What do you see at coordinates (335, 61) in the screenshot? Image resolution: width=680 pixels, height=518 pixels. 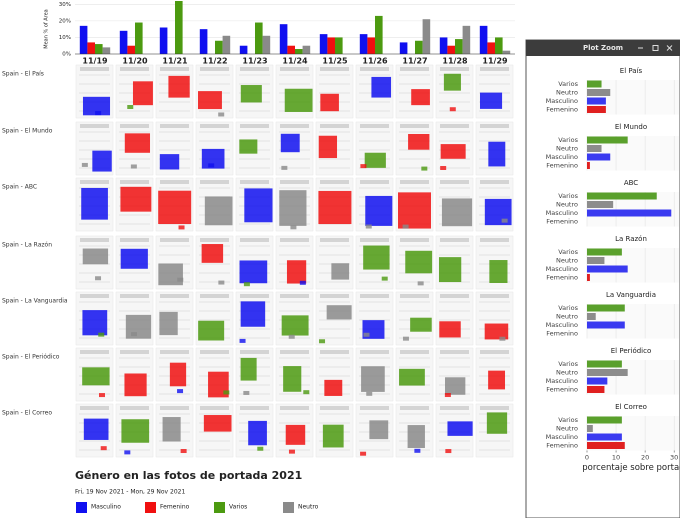 I see `x-tick-label: 11/25` at bounding box center [335, 61].